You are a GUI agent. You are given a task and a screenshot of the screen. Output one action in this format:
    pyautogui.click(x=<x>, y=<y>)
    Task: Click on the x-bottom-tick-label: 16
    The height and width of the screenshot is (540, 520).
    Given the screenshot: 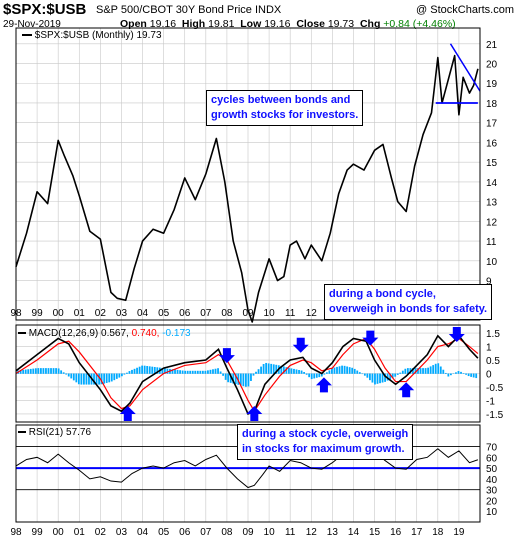 What is the action you would take?
    pyautogui.click(x=396, y=532)
    